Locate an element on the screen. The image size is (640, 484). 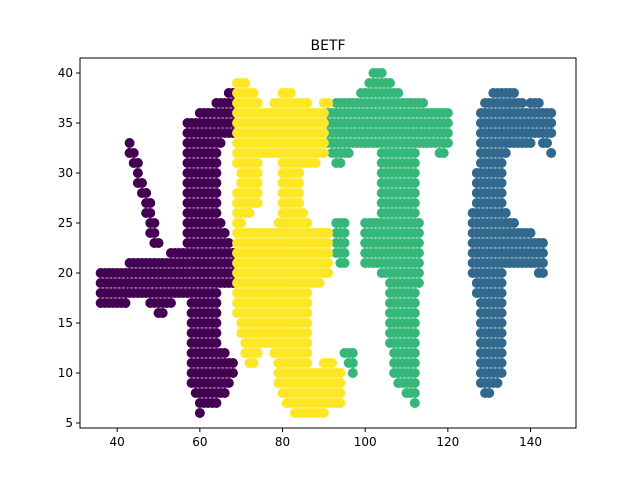
y-tick-label: 10 is located at coordinates (65, 373).